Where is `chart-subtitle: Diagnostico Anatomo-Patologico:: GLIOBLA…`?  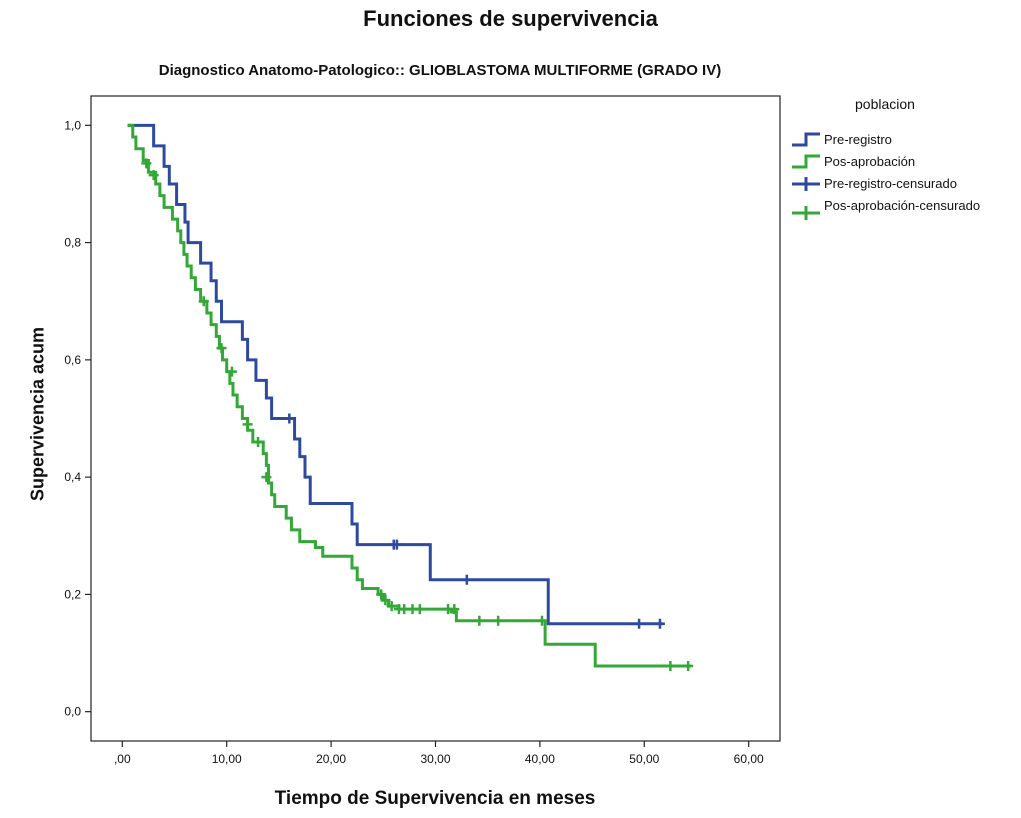
chart-subtitle: Diagnostico Anatomo-Patologico:: GLIOBLA… is located at coordinates (440, 70).